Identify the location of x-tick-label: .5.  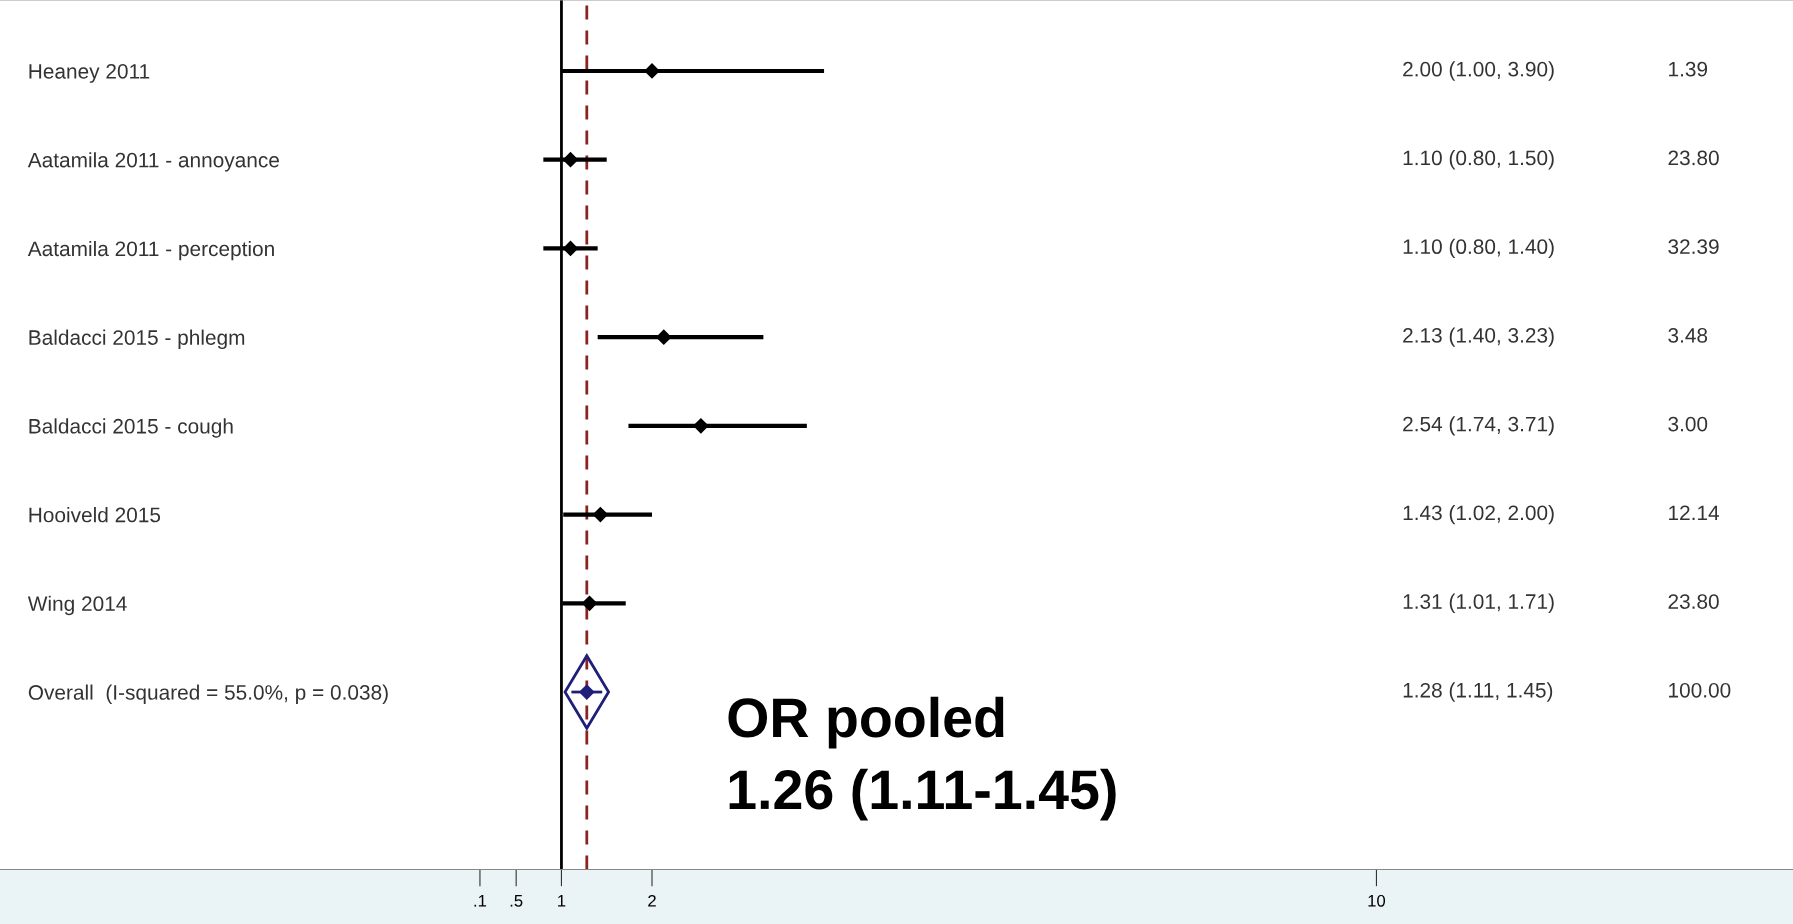
(516, 901).